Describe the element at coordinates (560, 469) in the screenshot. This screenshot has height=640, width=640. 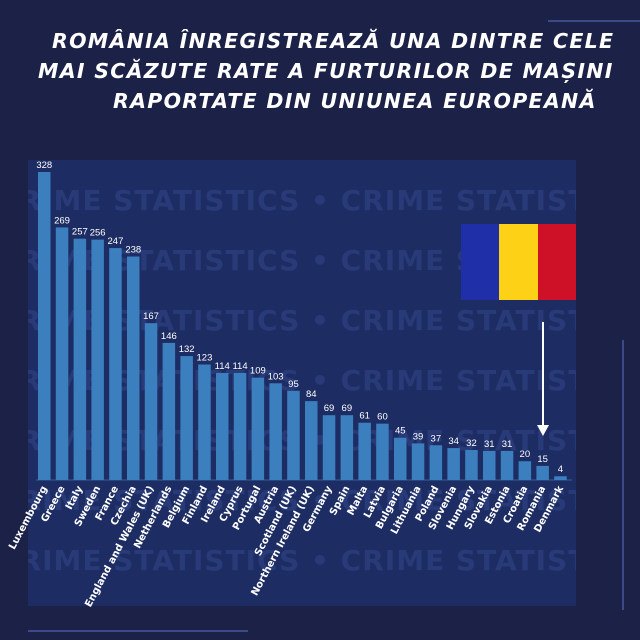
I see `data-label: 4` at that location.